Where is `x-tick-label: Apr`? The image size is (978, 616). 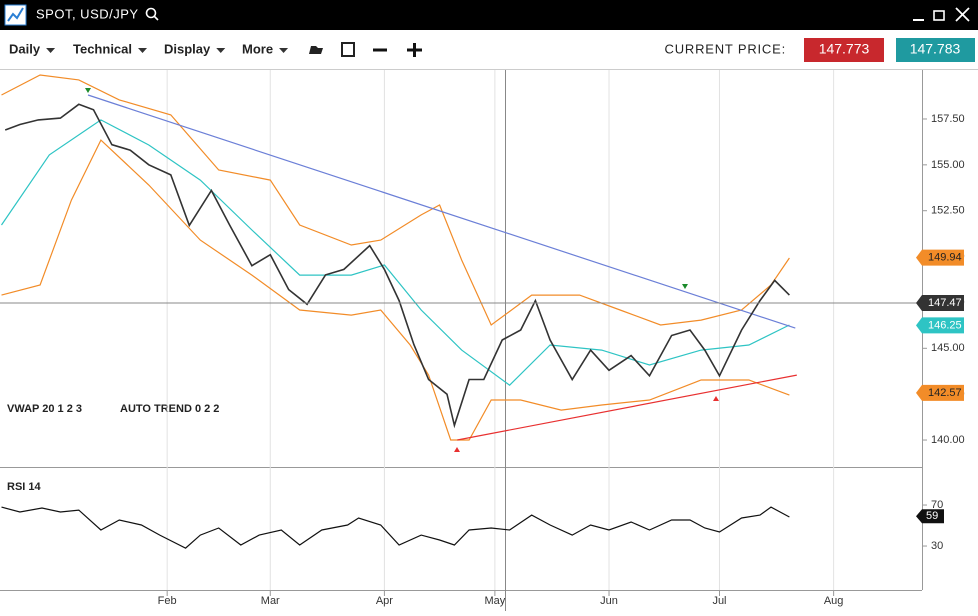
x-tick-label: Apr is located at coordinates (384, 601).